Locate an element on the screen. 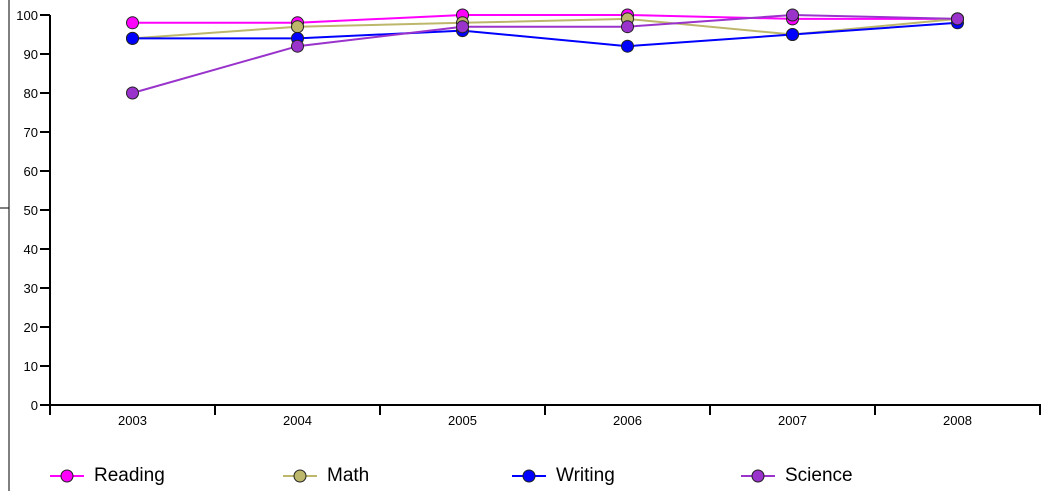 The height and width of the screenshot is (491, 1041). y-tick-label: 30 is located at coordinates (31, 288).